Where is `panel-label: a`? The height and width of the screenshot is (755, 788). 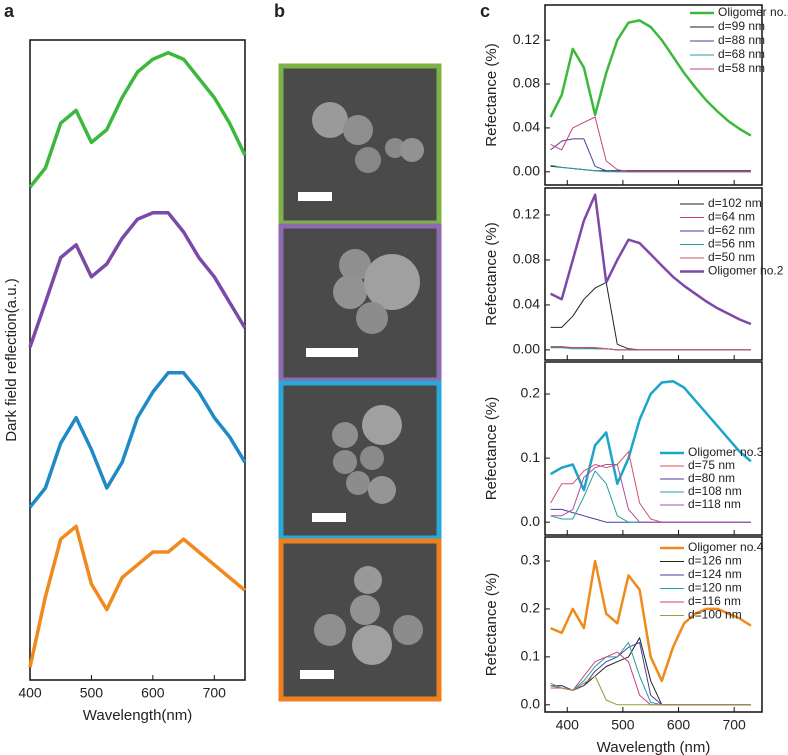
panel-label: a is located at coordinates (9, 11).